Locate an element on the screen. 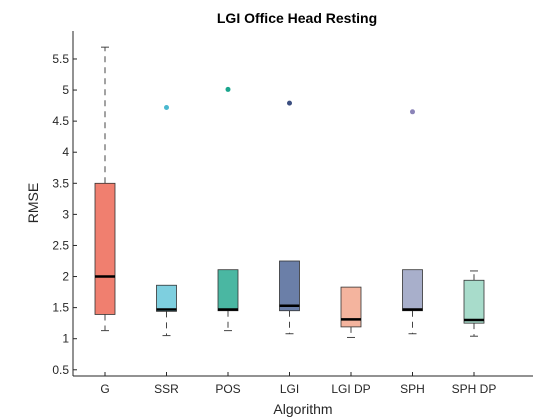 Image resolution: width=560 pixels, height=420 pixels. box-group-g is located at coordinates (105, 189).